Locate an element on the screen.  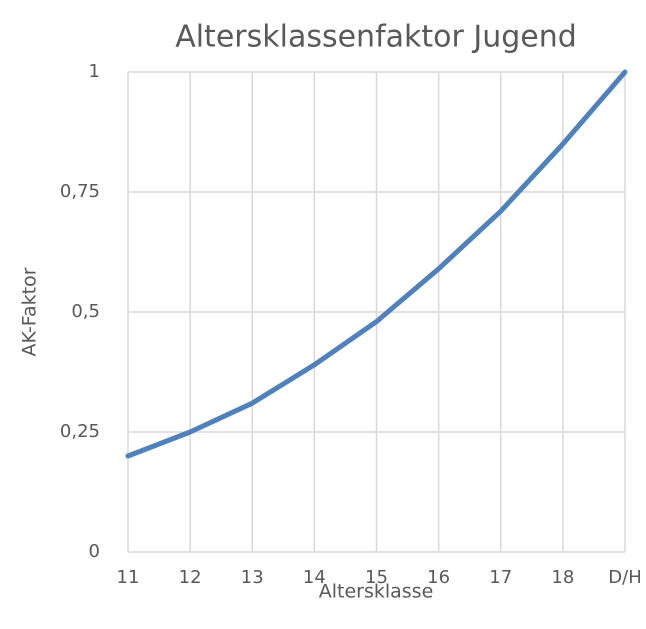
chart-title: Altersklassenfaktor Jugend is located at coordinates (376, 37).